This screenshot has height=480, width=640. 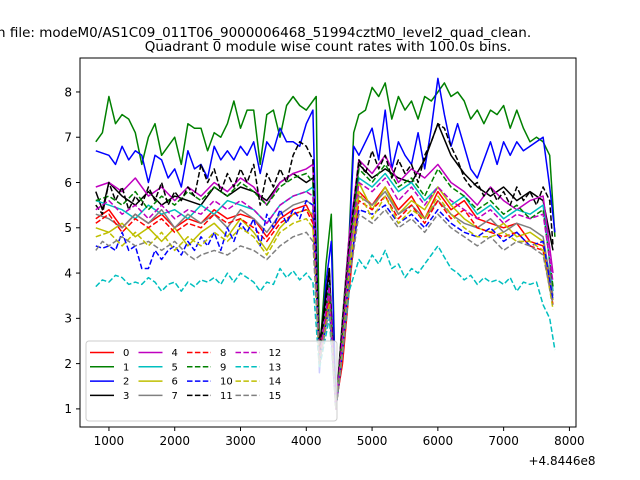 What do you see at coordinates (275, 396) in the screenshot?
I see `legend-label: 15` at bounding box center [275, 396].